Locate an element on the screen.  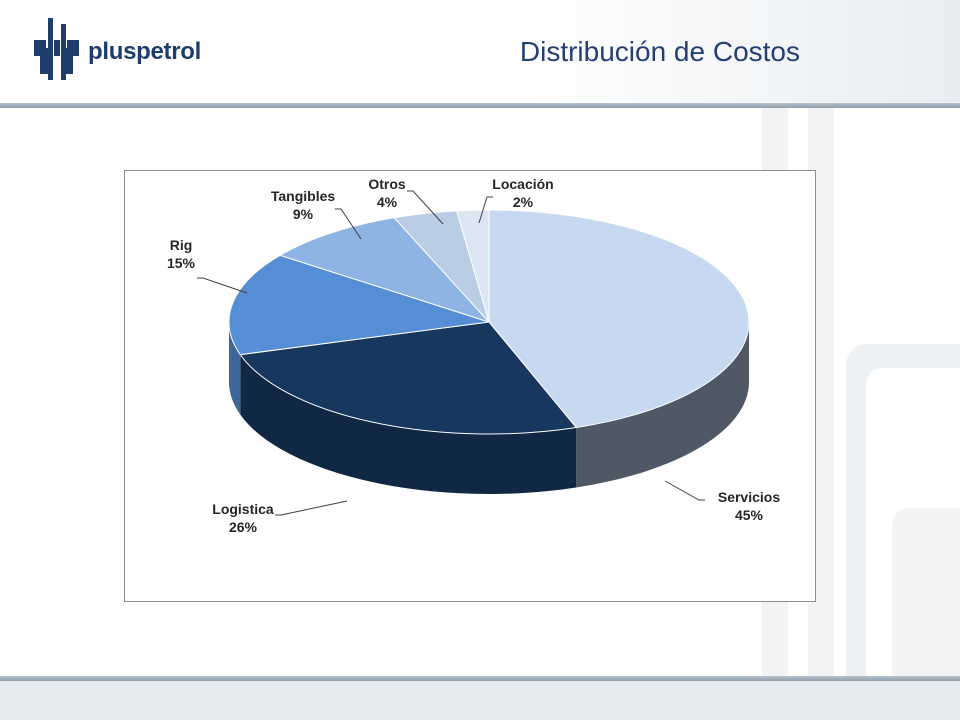
slice-value: 15% is located at coordinates (181, 263).